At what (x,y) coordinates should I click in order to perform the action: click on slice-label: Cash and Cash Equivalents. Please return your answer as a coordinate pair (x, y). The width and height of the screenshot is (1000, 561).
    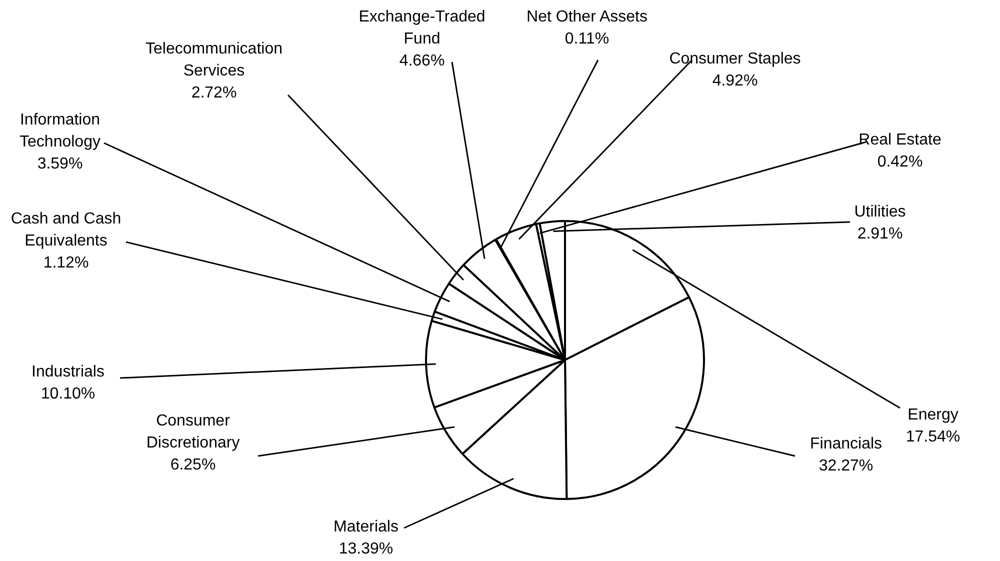
    Looking at the image, I should click on (66, 230).